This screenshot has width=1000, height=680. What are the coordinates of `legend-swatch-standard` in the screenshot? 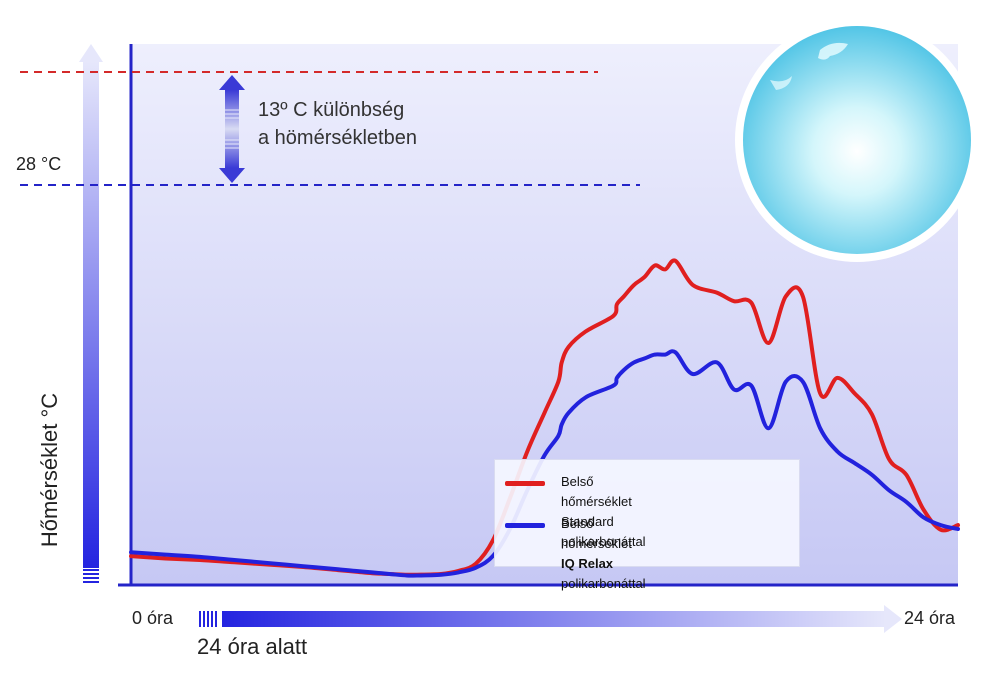 It's located at (525, 483).